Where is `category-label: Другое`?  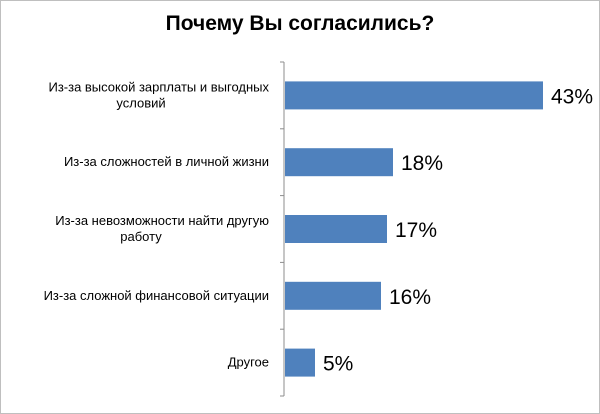 category-label: Другое is located at coordinates (248, 362).